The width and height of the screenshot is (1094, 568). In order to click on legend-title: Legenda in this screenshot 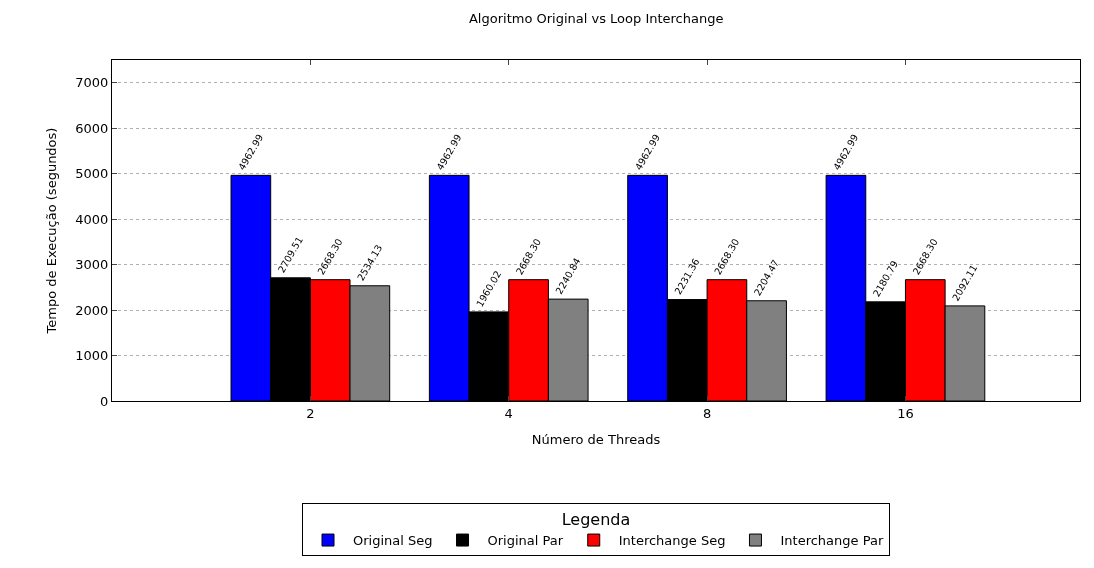, I will do `click(596, 520)`.